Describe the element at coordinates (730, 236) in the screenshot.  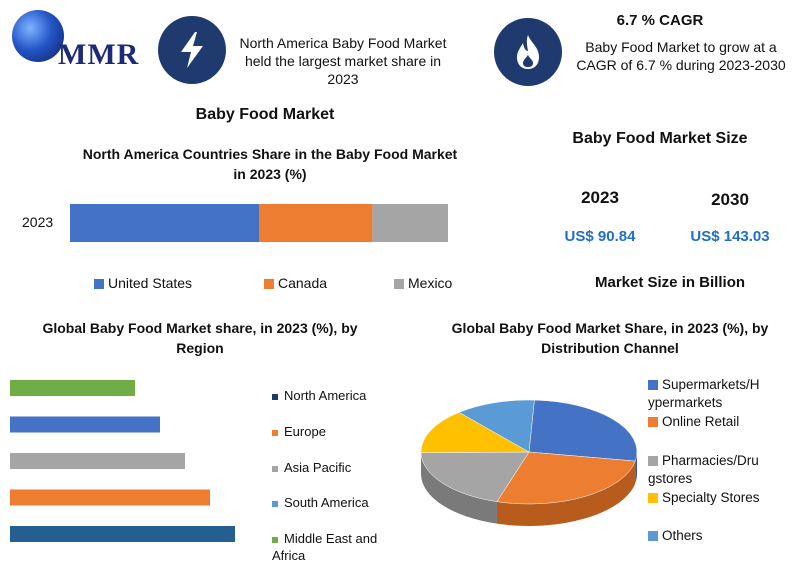
I see `value-2030: US$ 143.03` at that location.